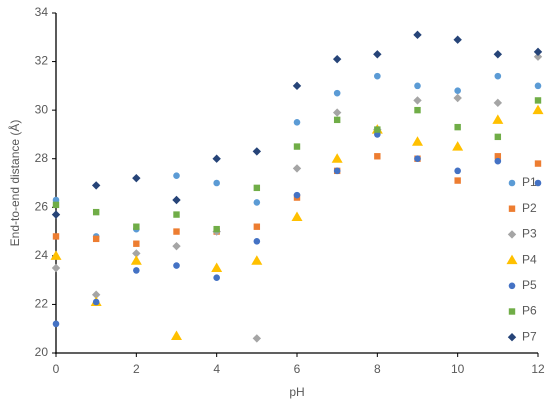 The width and height of the screenshot is (550, 407). What do you see at coordinates (529, 259) in the screenshot?
I see `legend-label: P4` at bounding box center [529, 259].